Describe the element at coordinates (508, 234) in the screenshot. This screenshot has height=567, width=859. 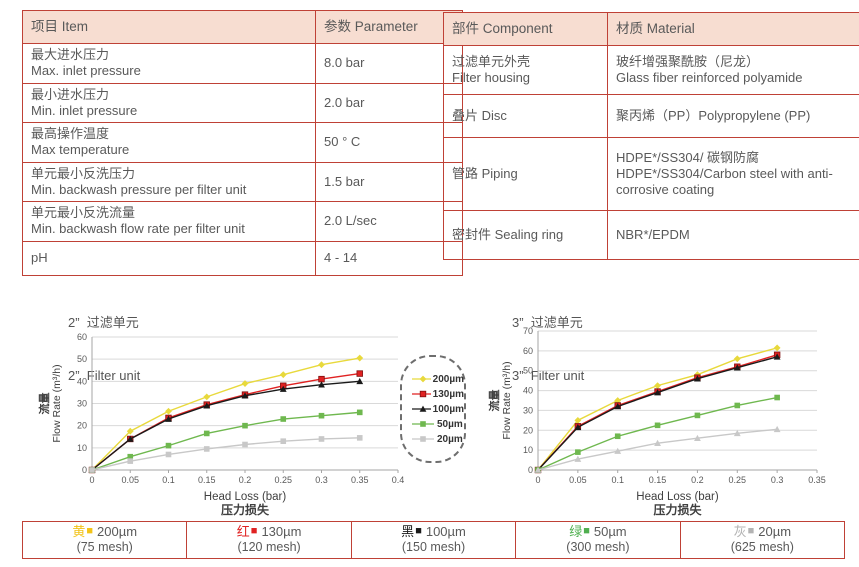
I see `component-zh: 密封件 Sealing ring` at that location.